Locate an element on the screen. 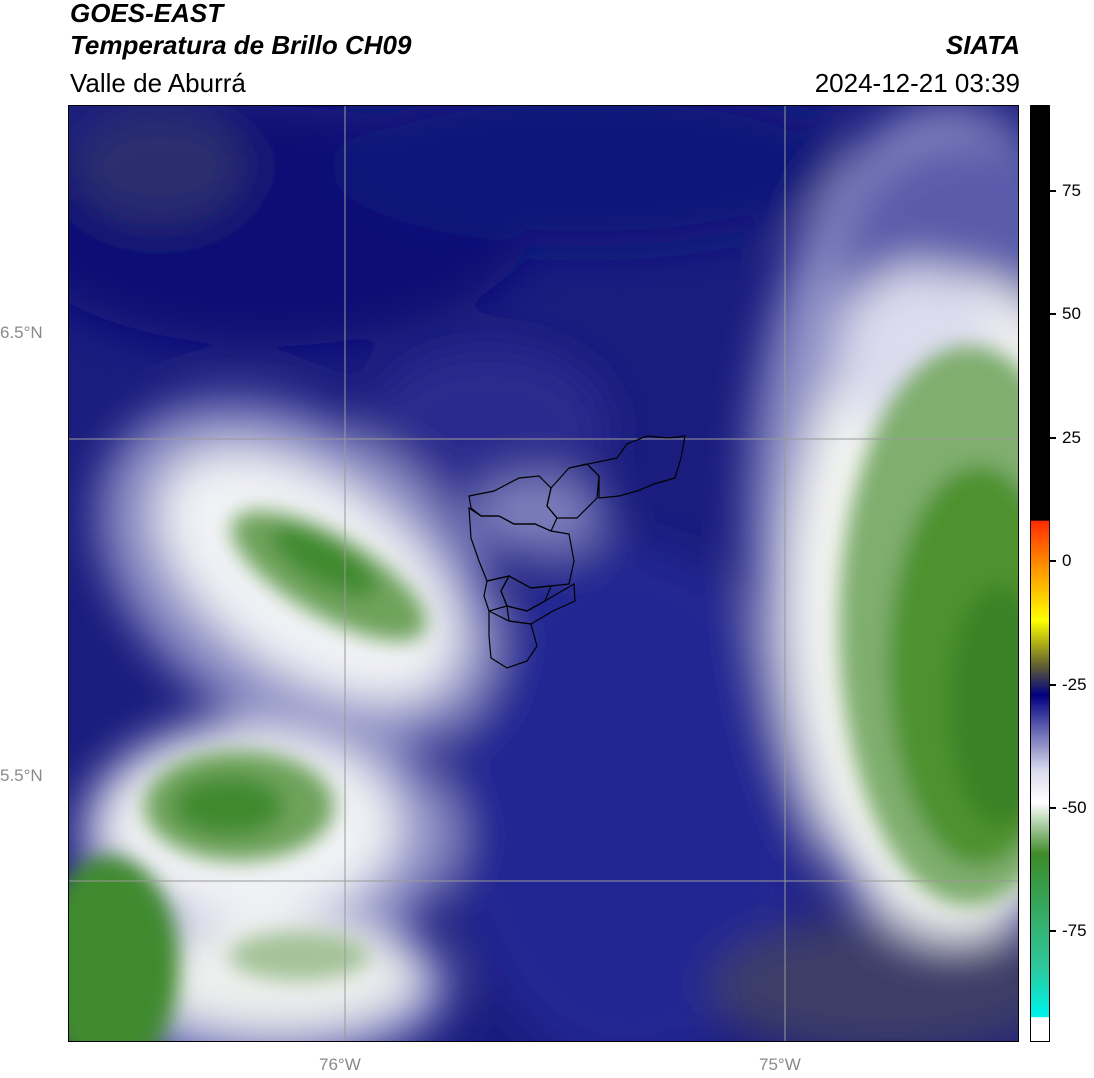 The width and height of the screenshot is (1094, 1078). colorbar-label-25: 25 is located at coordinates (1071, 437).